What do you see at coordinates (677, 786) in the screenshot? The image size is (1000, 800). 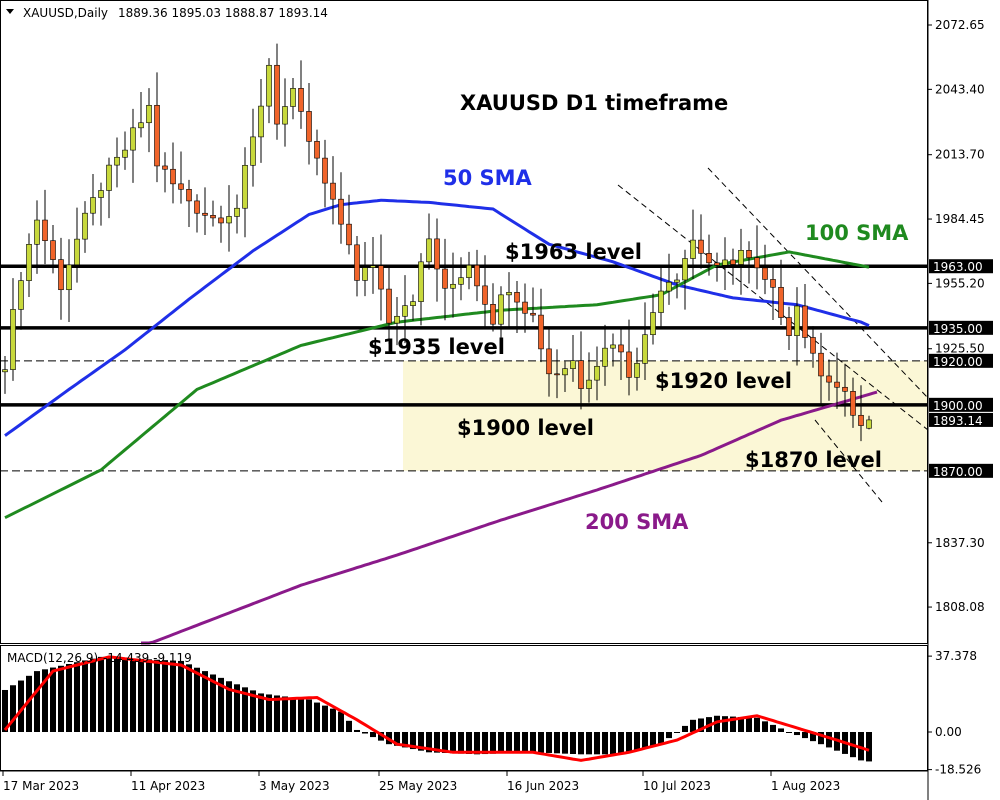 I see `date-tick-label: 10 Jul 2023` at bounding box center [677, 786].